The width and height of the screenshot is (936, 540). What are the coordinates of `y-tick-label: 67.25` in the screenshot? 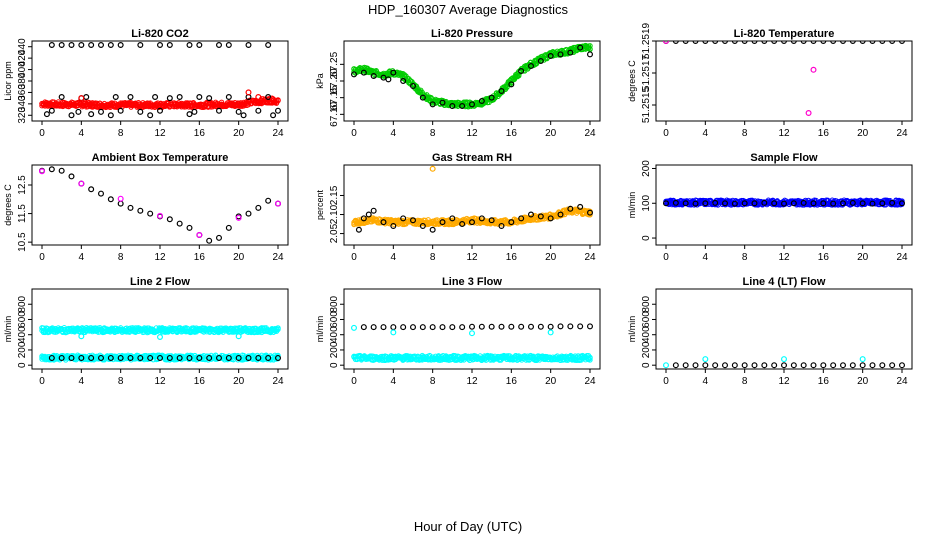 It's located at (334, 63).